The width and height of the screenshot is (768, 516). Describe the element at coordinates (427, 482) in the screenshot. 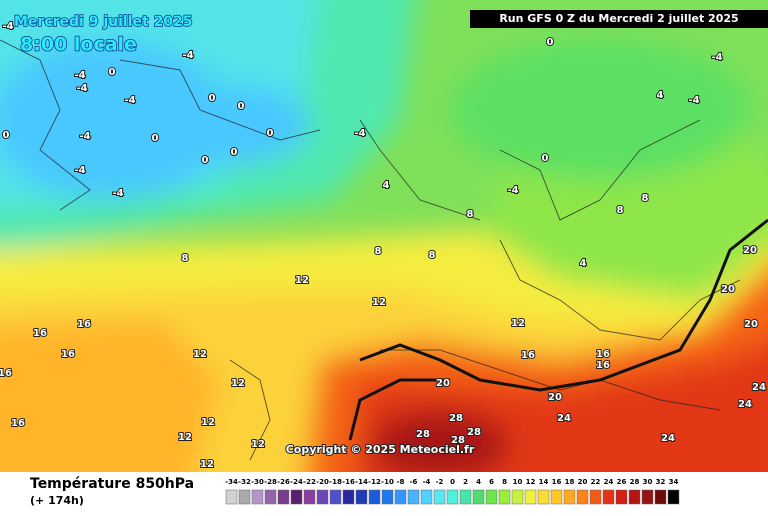

I see `legend-tick-label: -4` at that location.